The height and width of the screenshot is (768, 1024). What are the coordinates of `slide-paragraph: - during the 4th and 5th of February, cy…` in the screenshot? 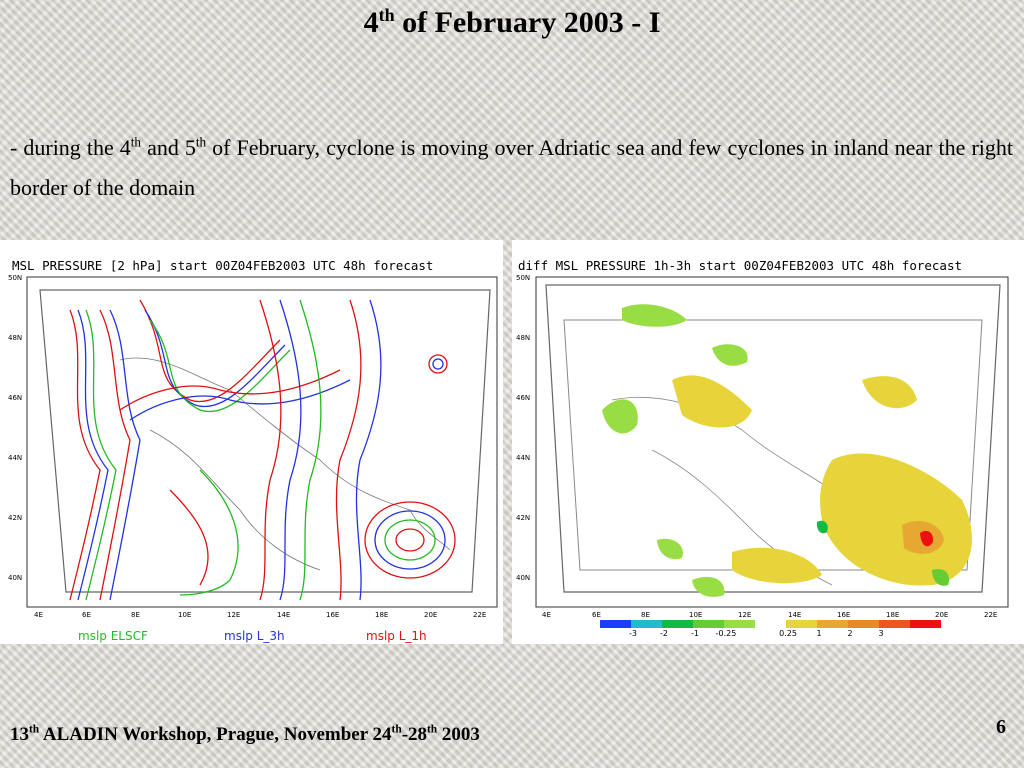 It's located at (511, 168).